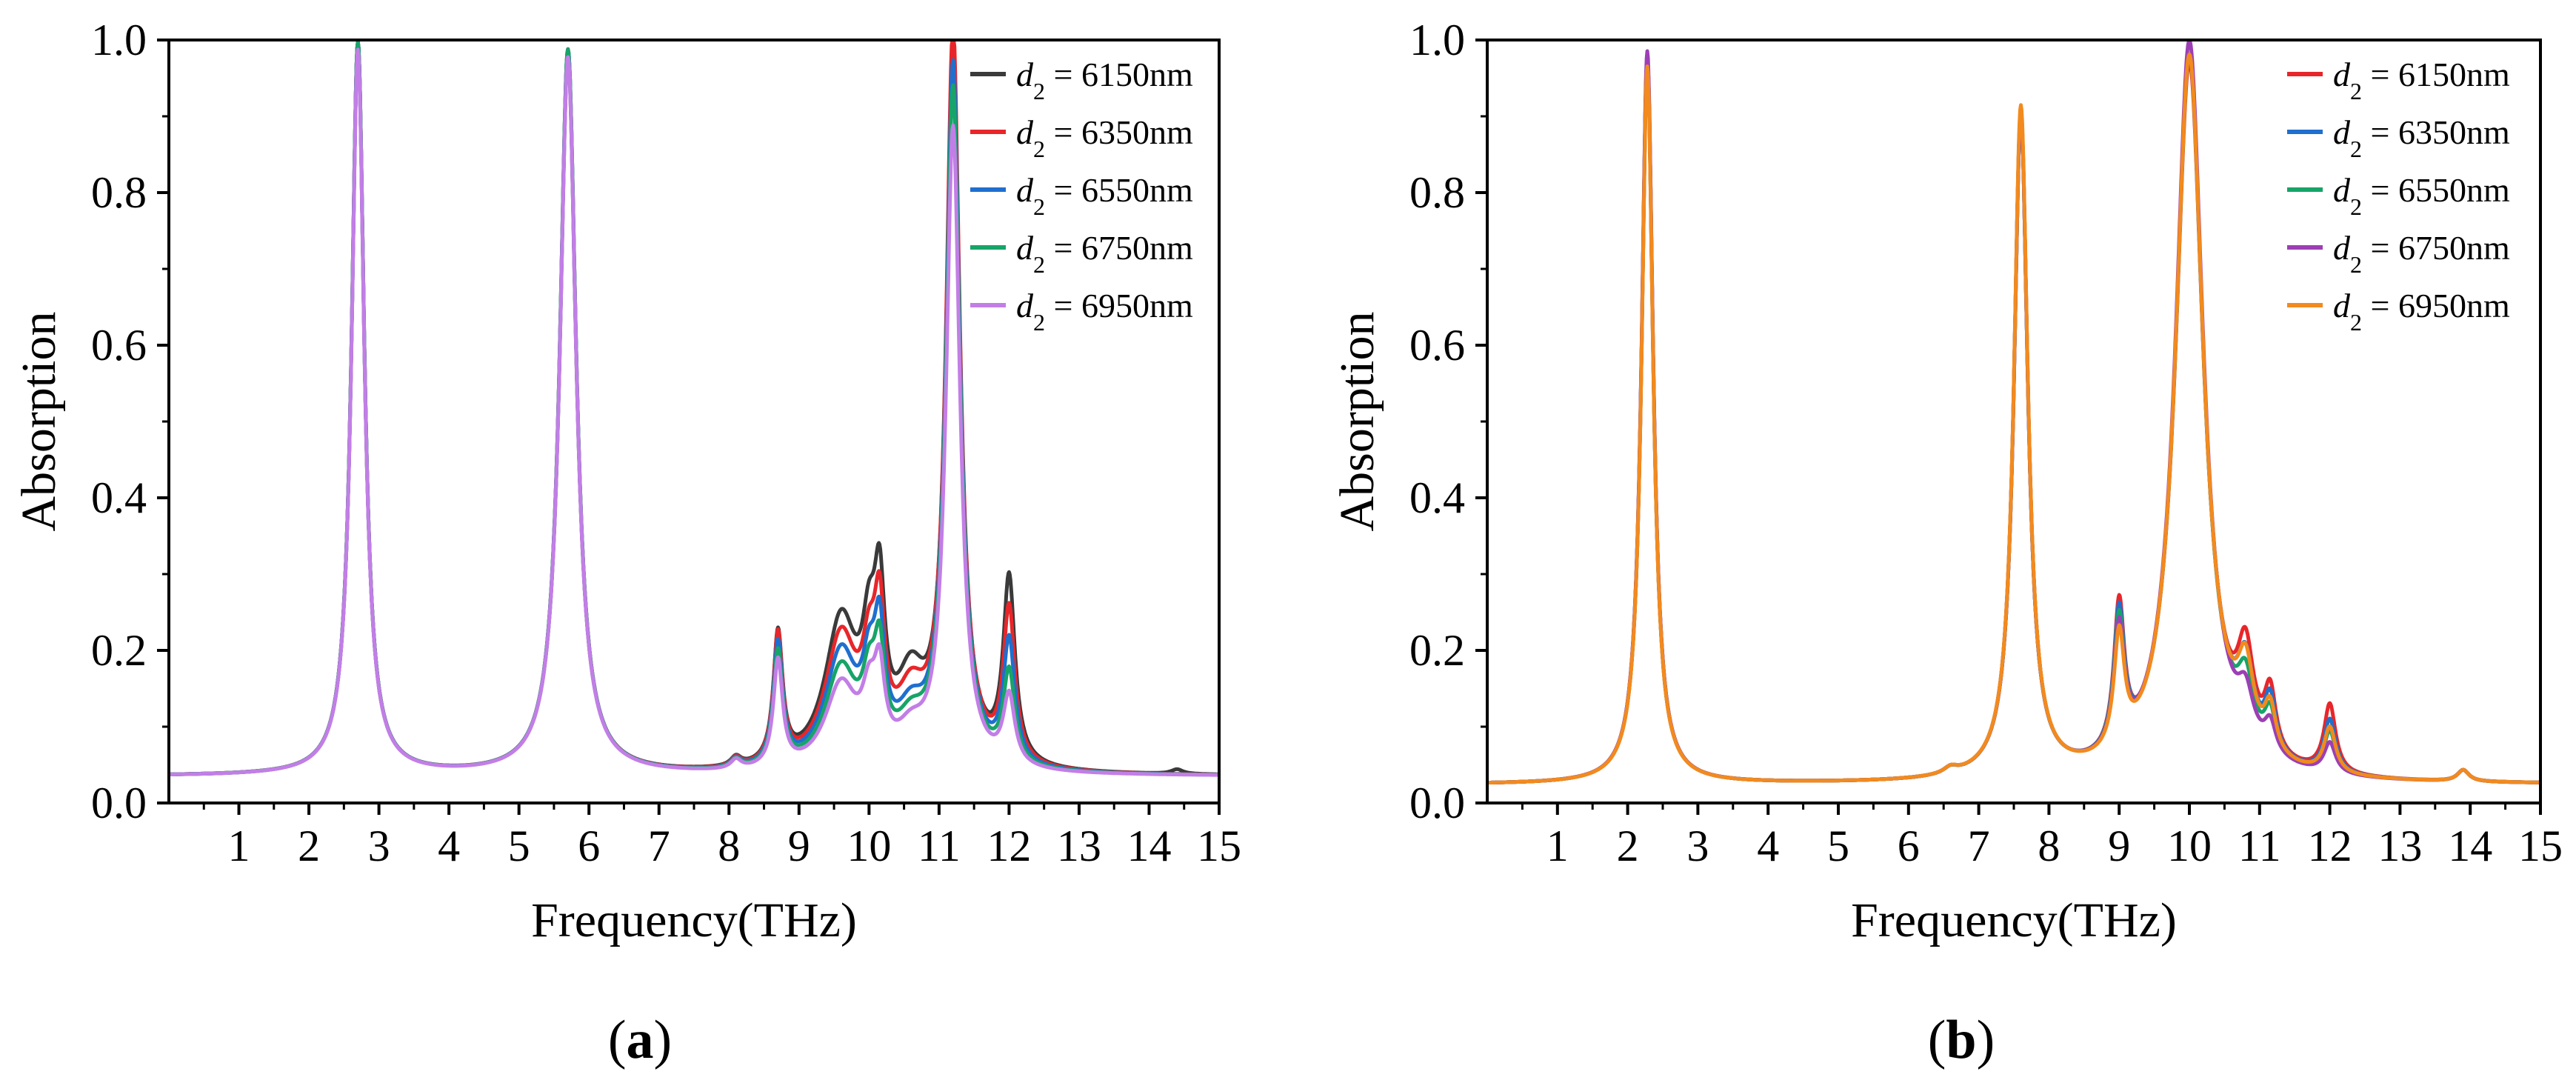 The image size is (2576, 1083). I want to click on panel-label: (b), so click(1961, 1040).